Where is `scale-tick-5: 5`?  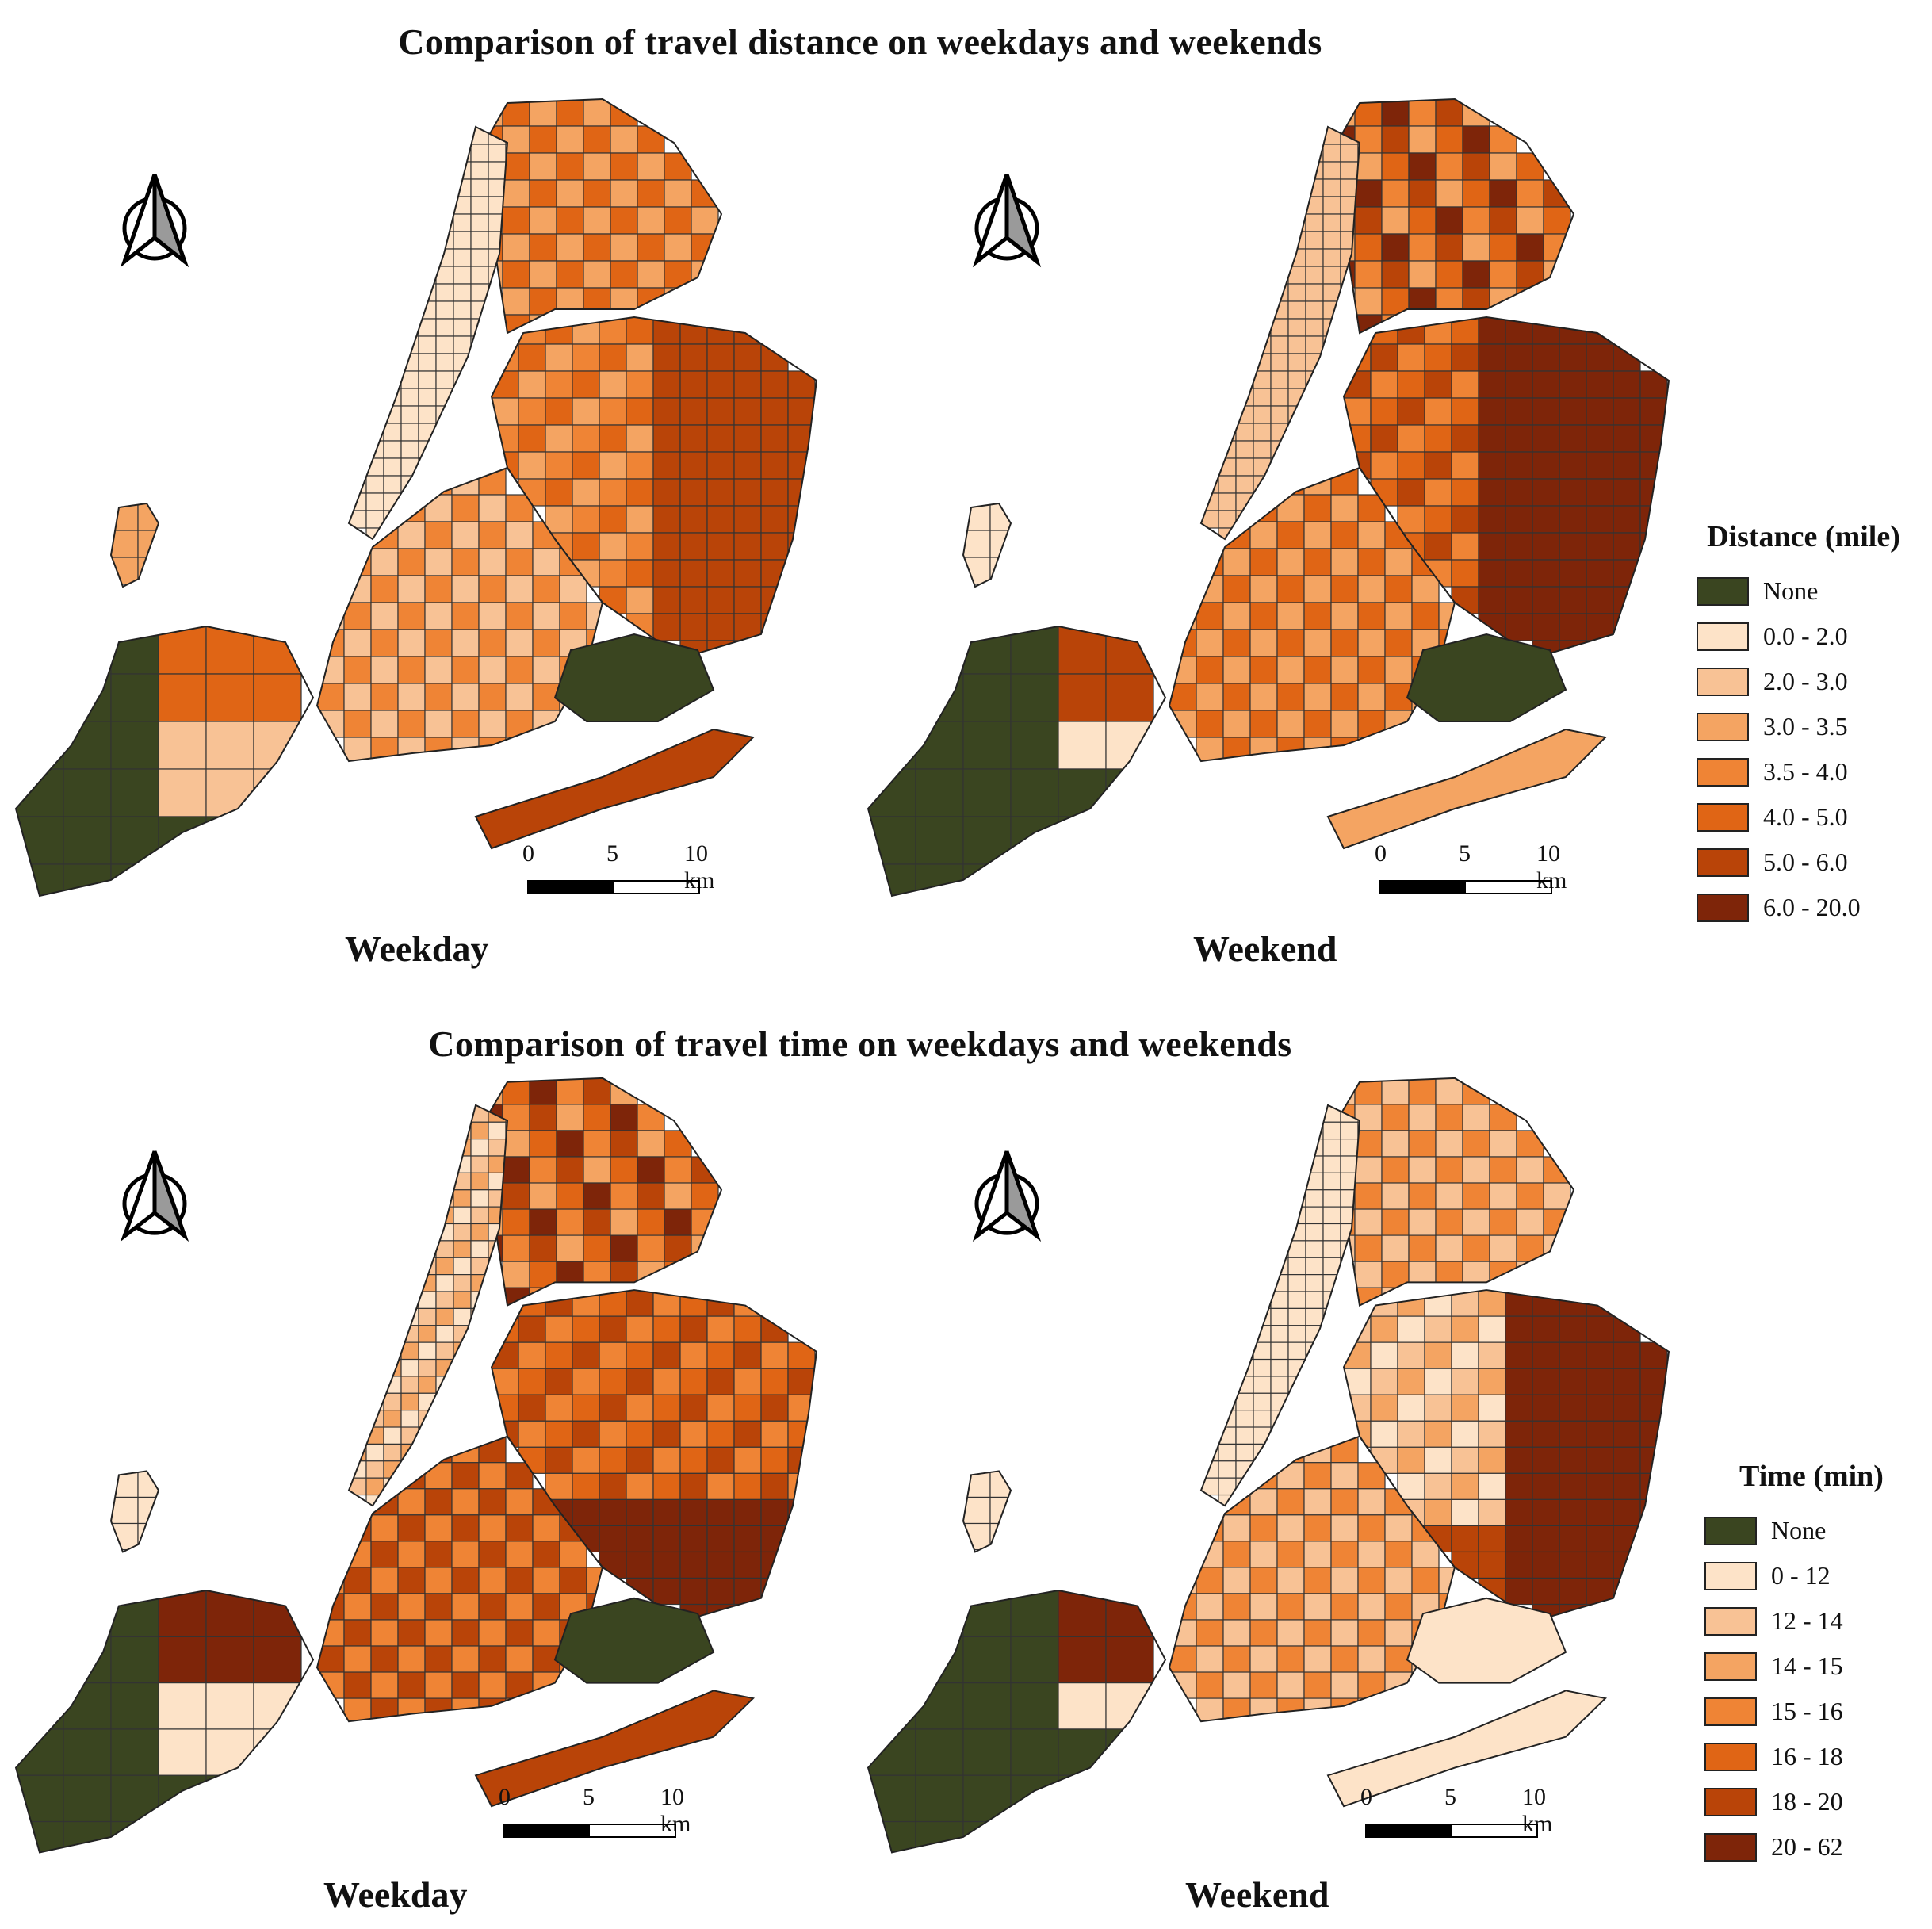 scale-tick-5: 5 is located at coordinates (589, 1797).